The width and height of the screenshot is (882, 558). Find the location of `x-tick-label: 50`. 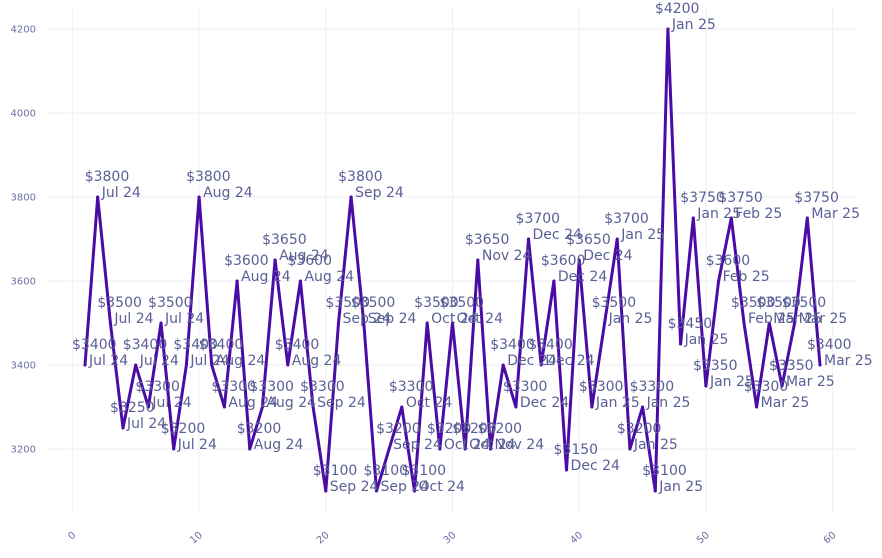

x-tick-label: 50 is located at coordinates (703, 538).